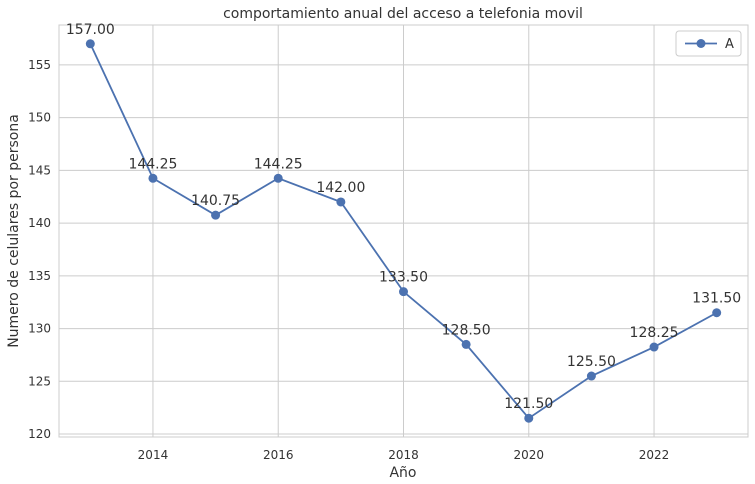 The height and width of the screenshot is (484, 755). What do you see at coordinates (90, 30) in the screenshot?
I see `data-label: 157.00` at bounding box center [90, 30].